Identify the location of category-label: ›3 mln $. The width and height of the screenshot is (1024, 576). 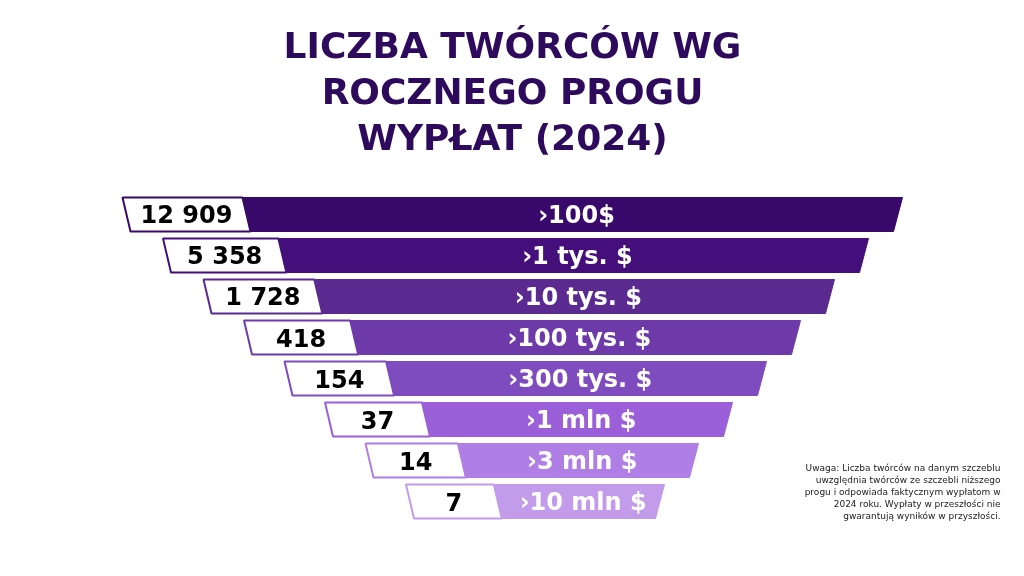
(582, 460).